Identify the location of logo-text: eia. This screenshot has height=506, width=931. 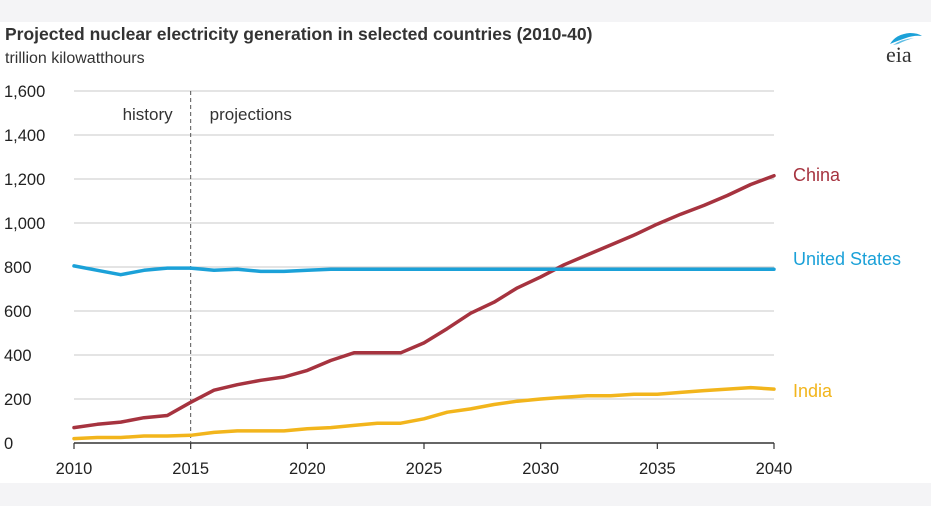
(899, 54).